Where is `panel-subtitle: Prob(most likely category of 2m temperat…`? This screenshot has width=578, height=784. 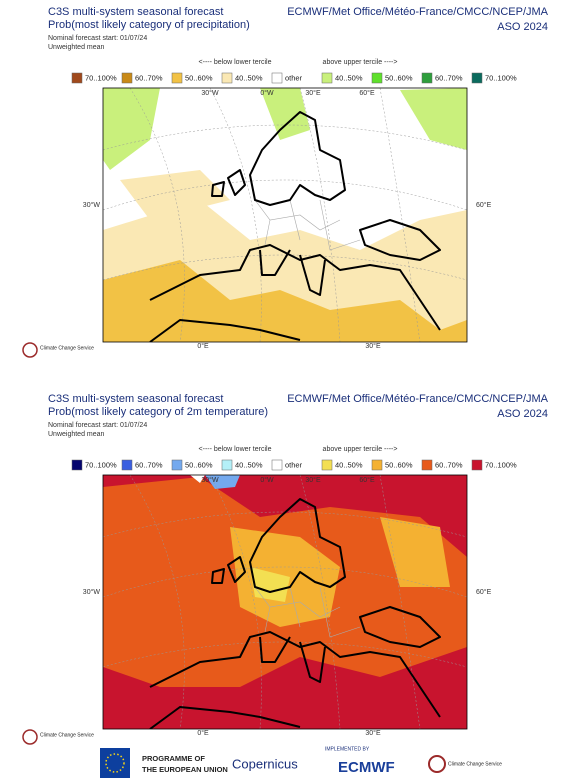 panel-subtitle: Prob(most likely category of 2m temperat… is located at coordinates (158, 412).